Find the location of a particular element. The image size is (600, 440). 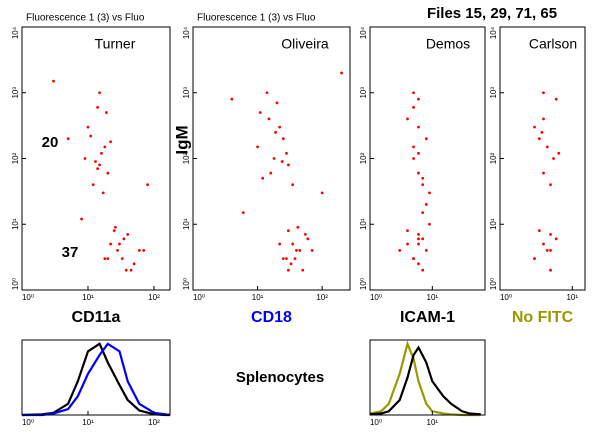

x-axis-label: CD11a is located at coordinates (96, 317).